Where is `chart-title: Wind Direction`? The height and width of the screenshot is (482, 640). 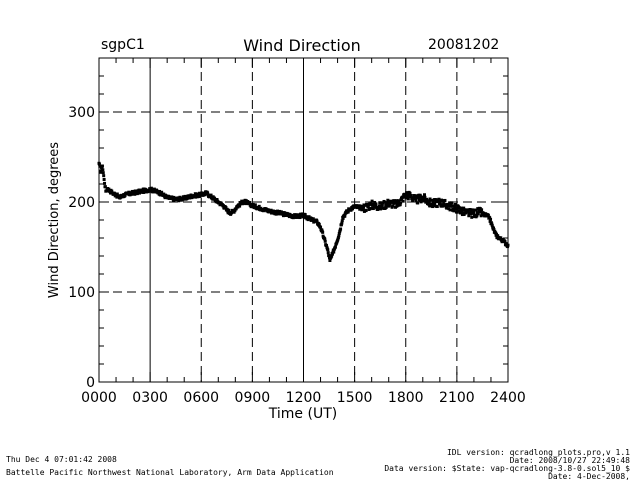 chart-title: Wind Direction is located at coordinates (302, 45).